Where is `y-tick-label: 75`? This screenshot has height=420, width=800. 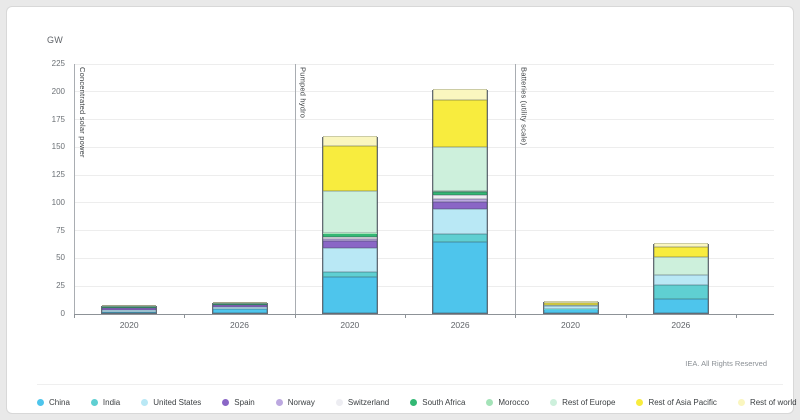 y-tick-label: 75 is located at coordinates (60, 230).